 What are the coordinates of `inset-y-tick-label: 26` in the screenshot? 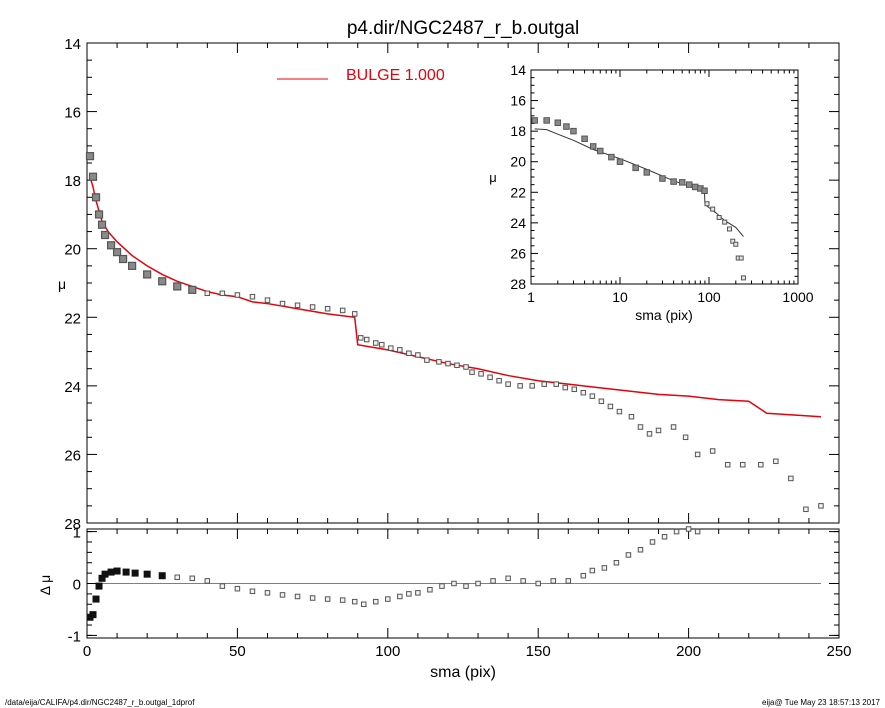 It's located at (518, 253).